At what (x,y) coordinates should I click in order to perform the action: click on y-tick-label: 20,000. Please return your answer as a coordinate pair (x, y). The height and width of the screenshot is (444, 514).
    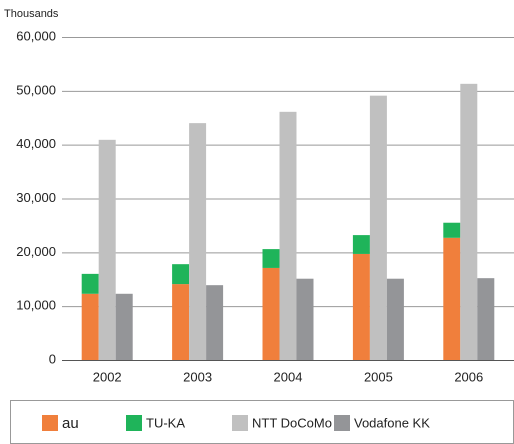
    Looking at the image, I should click on (36, 251).